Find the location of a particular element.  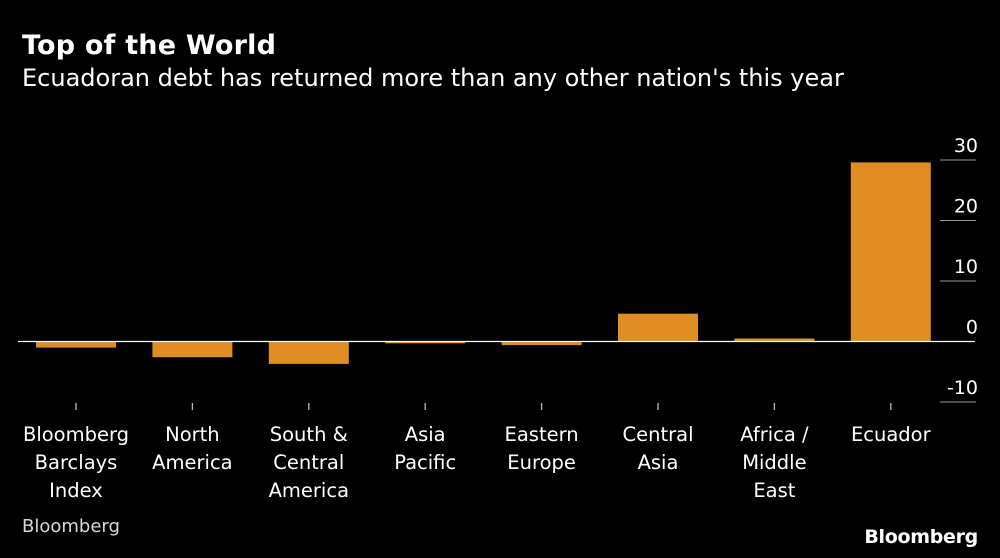

y-axis: -10 0 10 20 30 is located at coordinates (959, 269).